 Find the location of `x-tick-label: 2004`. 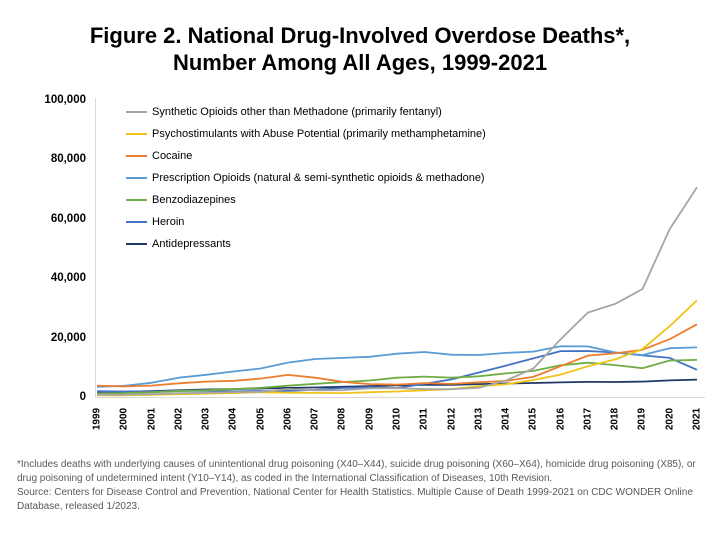

x-tick-label: 2004 is located at coordinates (233, 419).